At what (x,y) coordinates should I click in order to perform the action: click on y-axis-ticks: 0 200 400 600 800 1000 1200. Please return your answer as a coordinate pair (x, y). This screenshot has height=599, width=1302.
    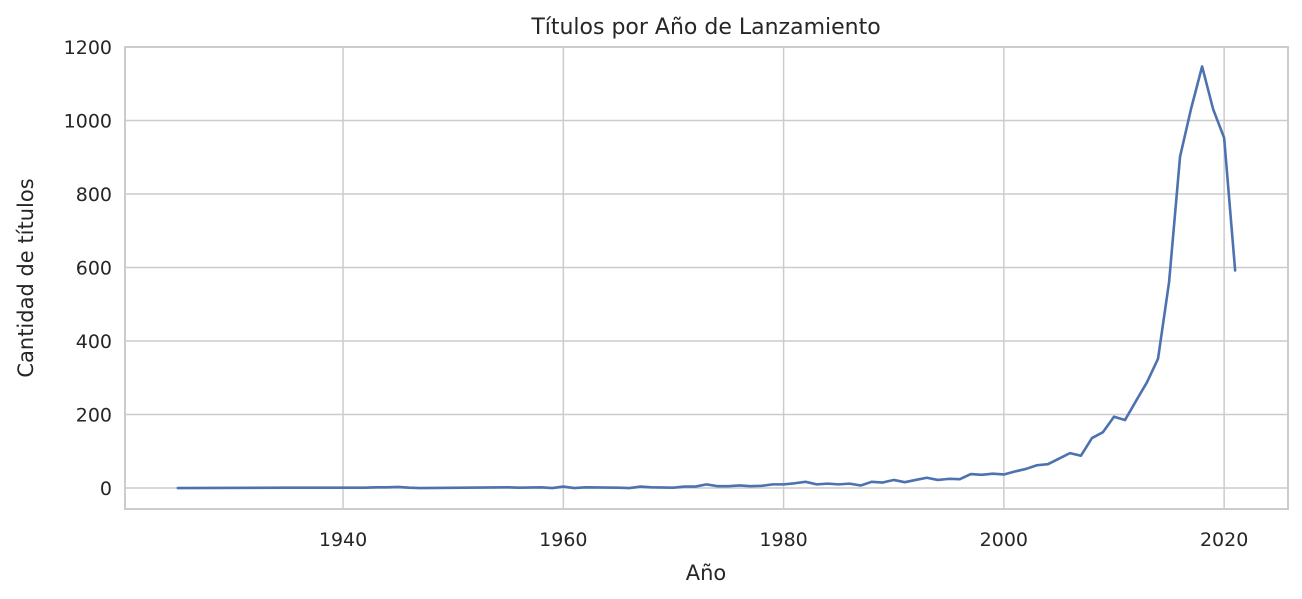
    Looking at the image, I should click on (88, 268).